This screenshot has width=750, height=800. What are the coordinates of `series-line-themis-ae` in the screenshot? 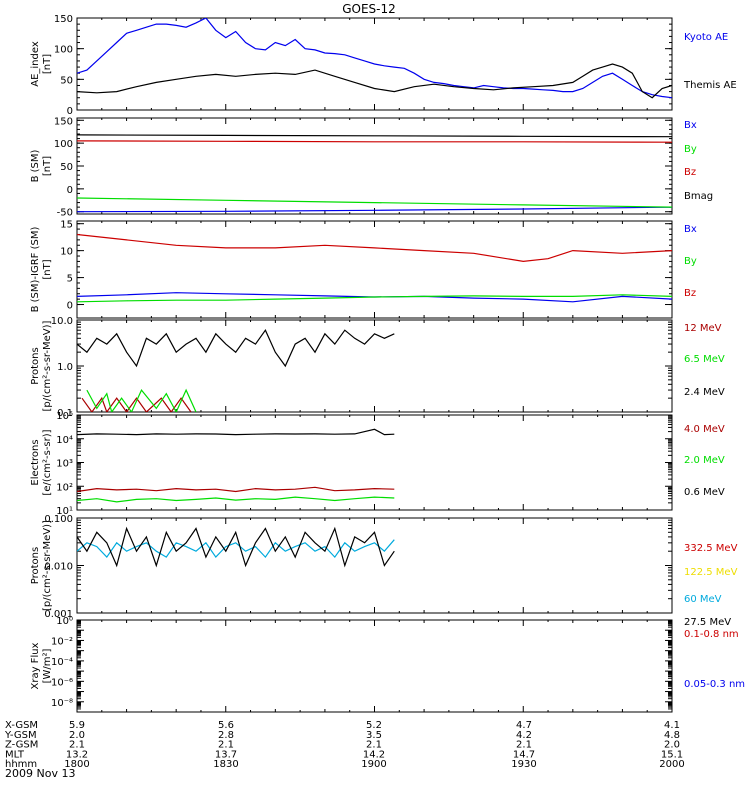 It's located at (374, 81).